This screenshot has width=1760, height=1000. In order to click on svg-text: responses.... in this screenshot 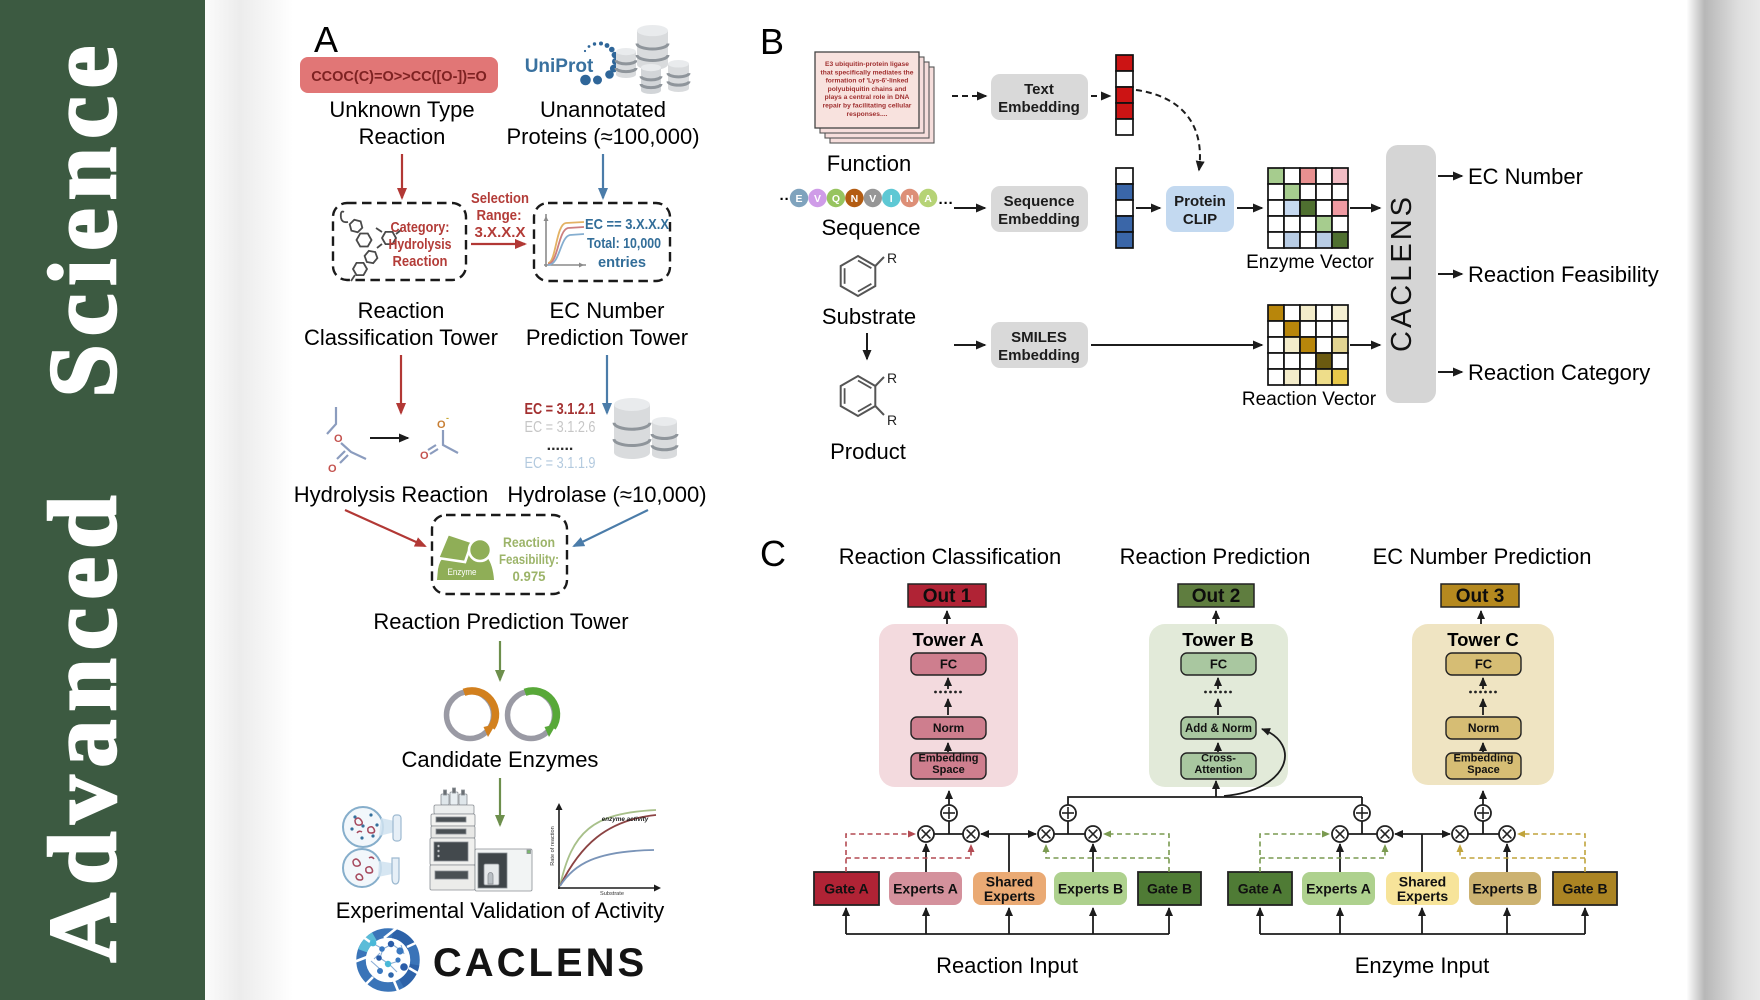, I will do `click(867, 114)`.